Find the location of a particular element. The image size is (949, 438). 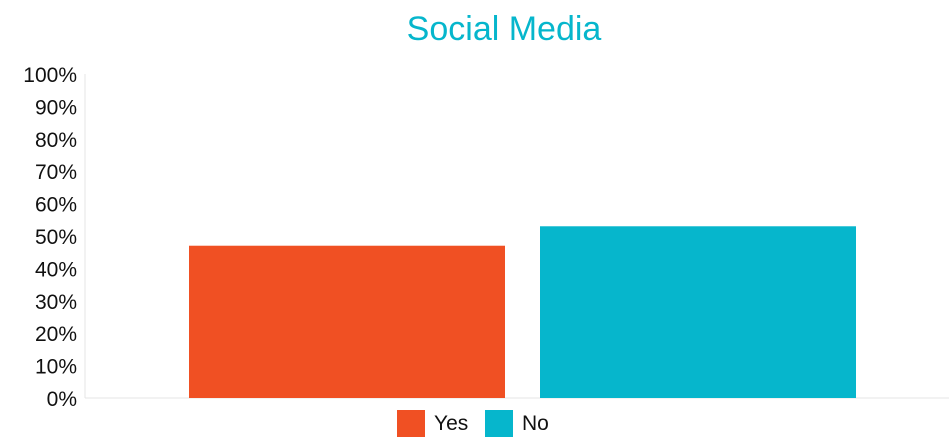

y-tick-label: 50% is located at coordinates (56, 237).